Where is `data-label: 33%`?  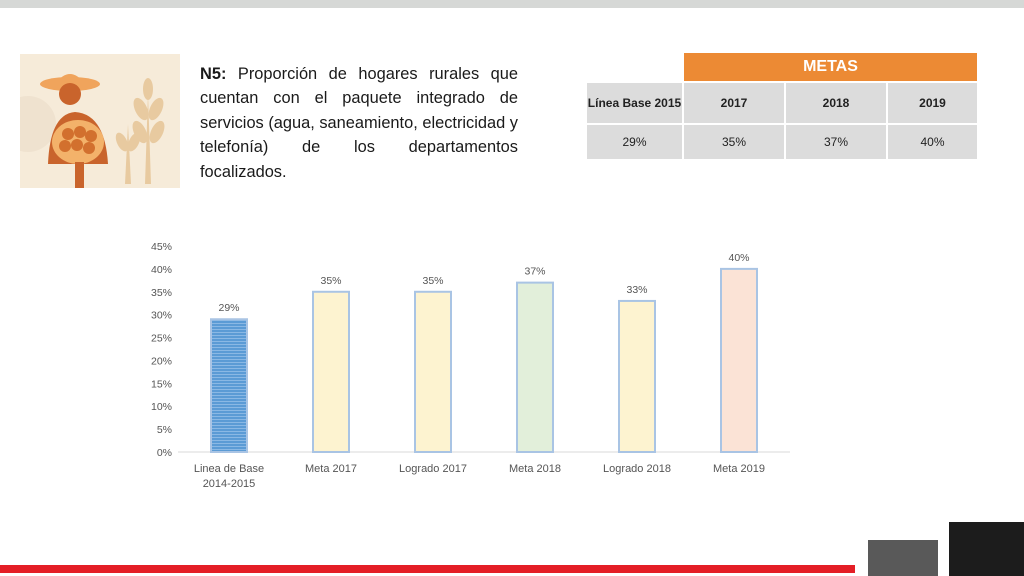 data-label: 33% is located at coordinates (636, 290).